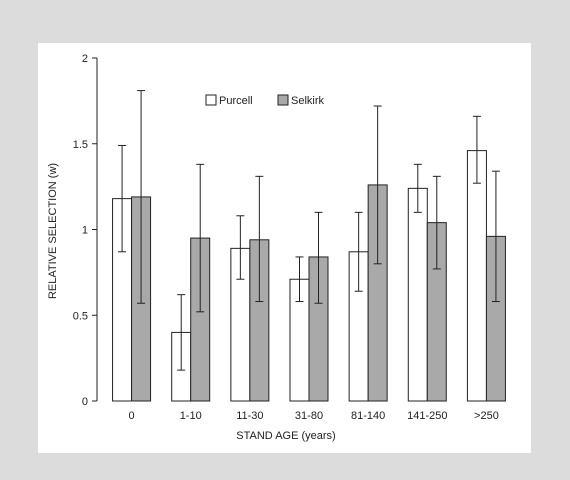 Image resolution: width=570 pixels, height=480 pixels. What do you see at coordinates (211, 100) in the screenshot?
I see `legend-swatch-purcell` at bounding box center [211, 100].